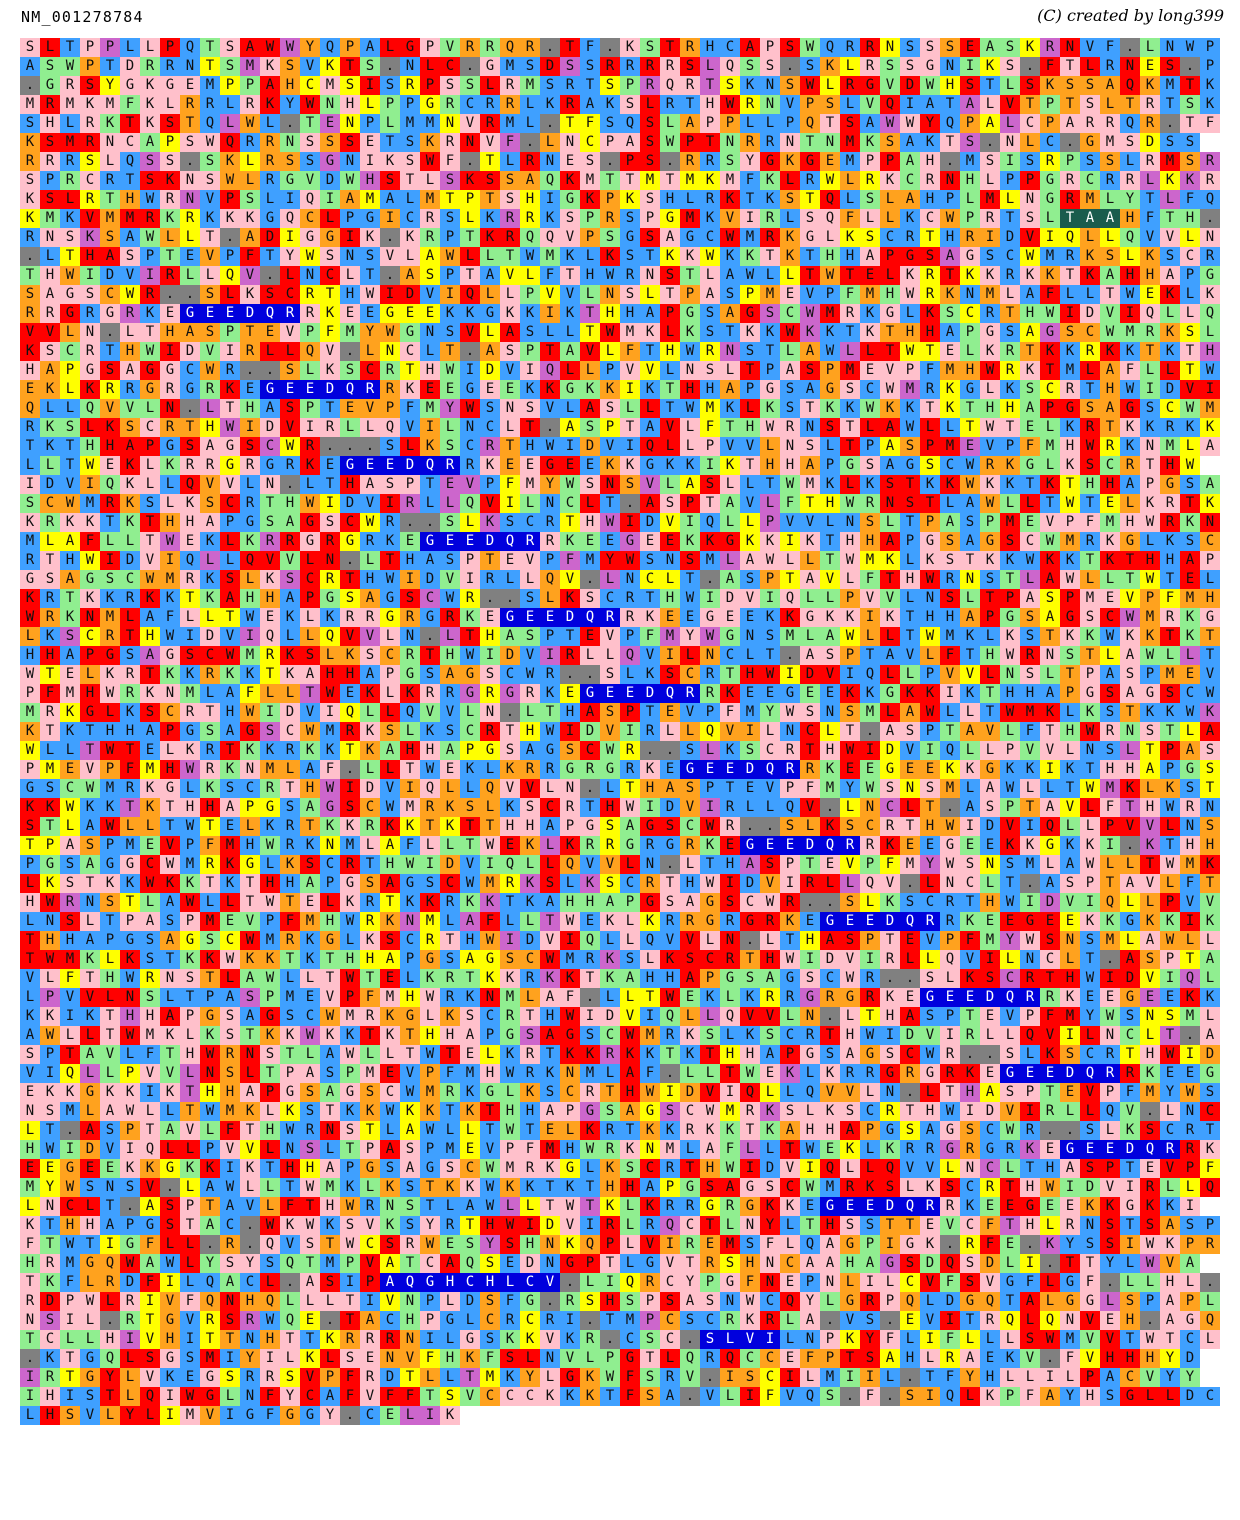 The width and height of the screenshot is (1240, 1520). What do you see at coordinates (690, 636) in the screenshot?
I see `residue-cell: Y` at bounding box center [690, 636].